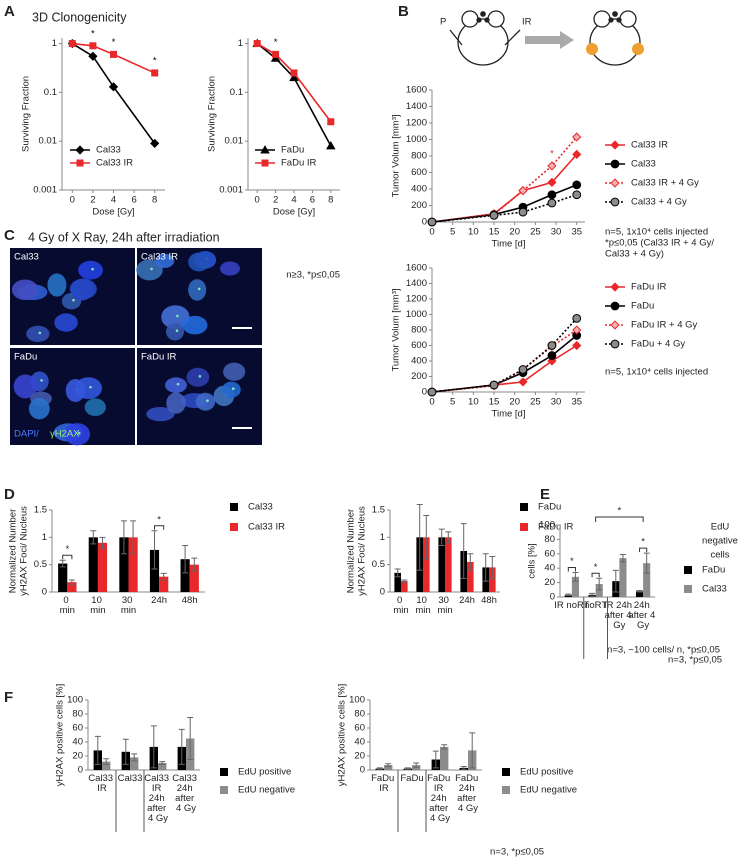 This screenshot has height=868, width=750. I want to click on micrographs: Cal33 Cal33 IR FaDu FaDu IR DAPI/γH2AX, so click(136, 347).